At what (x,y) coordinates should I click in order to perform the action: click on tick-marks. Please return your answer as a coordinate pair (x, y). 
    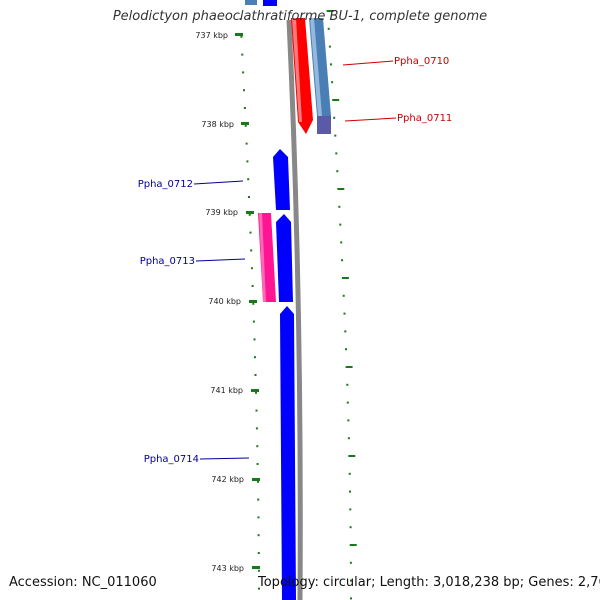
    Looking at the image, I should click on (247, 301).